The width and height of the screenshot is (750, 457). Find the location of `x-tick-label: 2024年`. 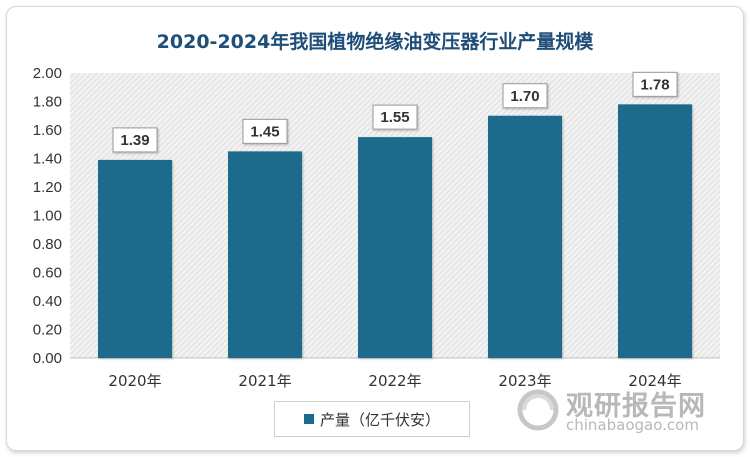

x-tick-label: 2024年 is located at coordinates (654, 381).